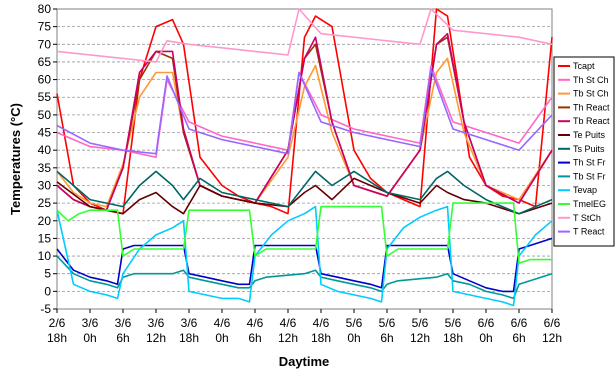  Describe the element at coordinates (45, 9) in the screenshot. I see `y-tick-label: 80` at that location.